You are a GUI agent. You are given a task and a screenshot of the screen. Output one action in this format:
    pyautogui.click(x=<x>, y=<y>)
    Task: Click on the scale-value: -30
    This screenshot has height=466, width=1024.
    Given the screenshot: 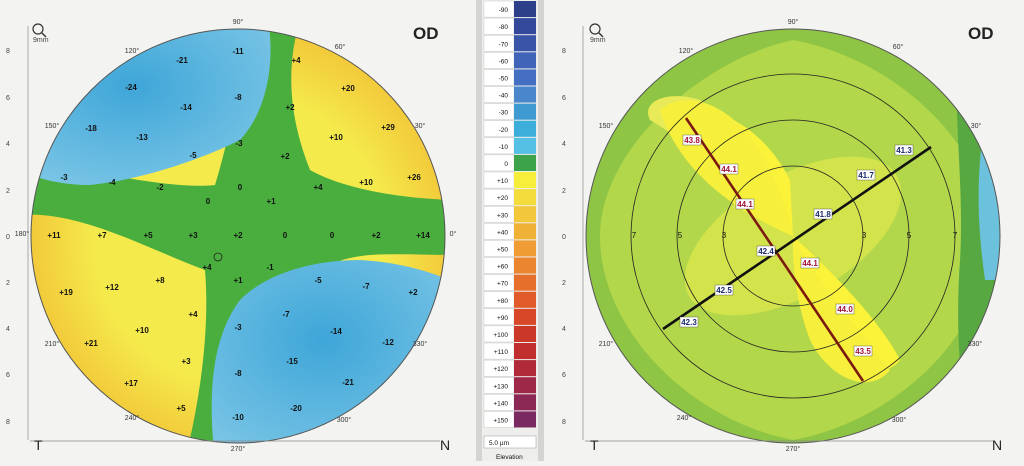 What is the action you would take?
    pyautogui.click(x=504, y=113)
    